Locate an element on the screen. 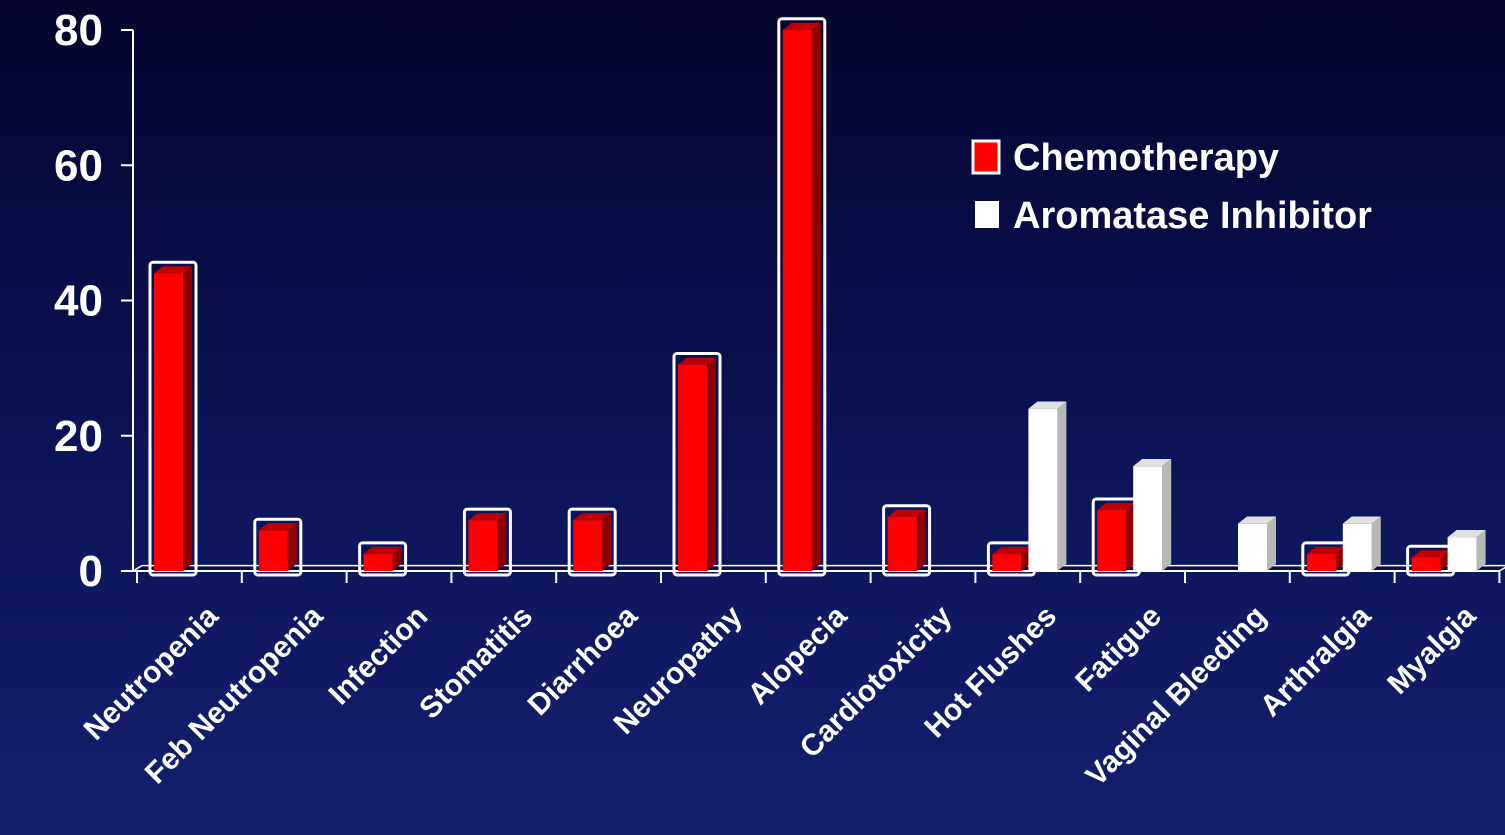 The image size is (1505, 835). y-tick-label: 20 is located at coordinates (78, 436).